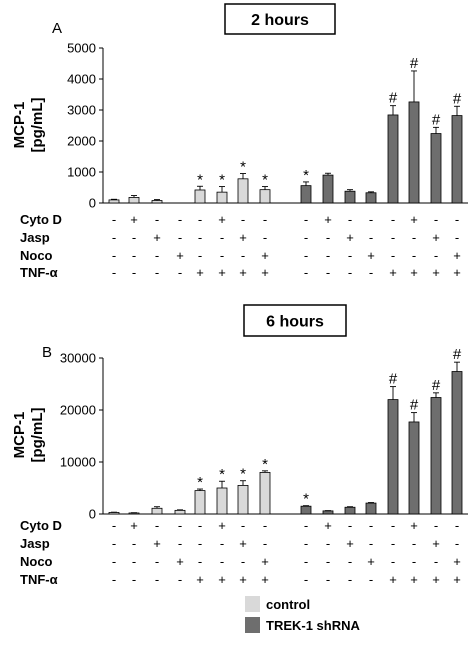 The width and height of the screenshot is (474, 649). I want to click on panel2-sign-r0-c9: +, so click(328, 525).